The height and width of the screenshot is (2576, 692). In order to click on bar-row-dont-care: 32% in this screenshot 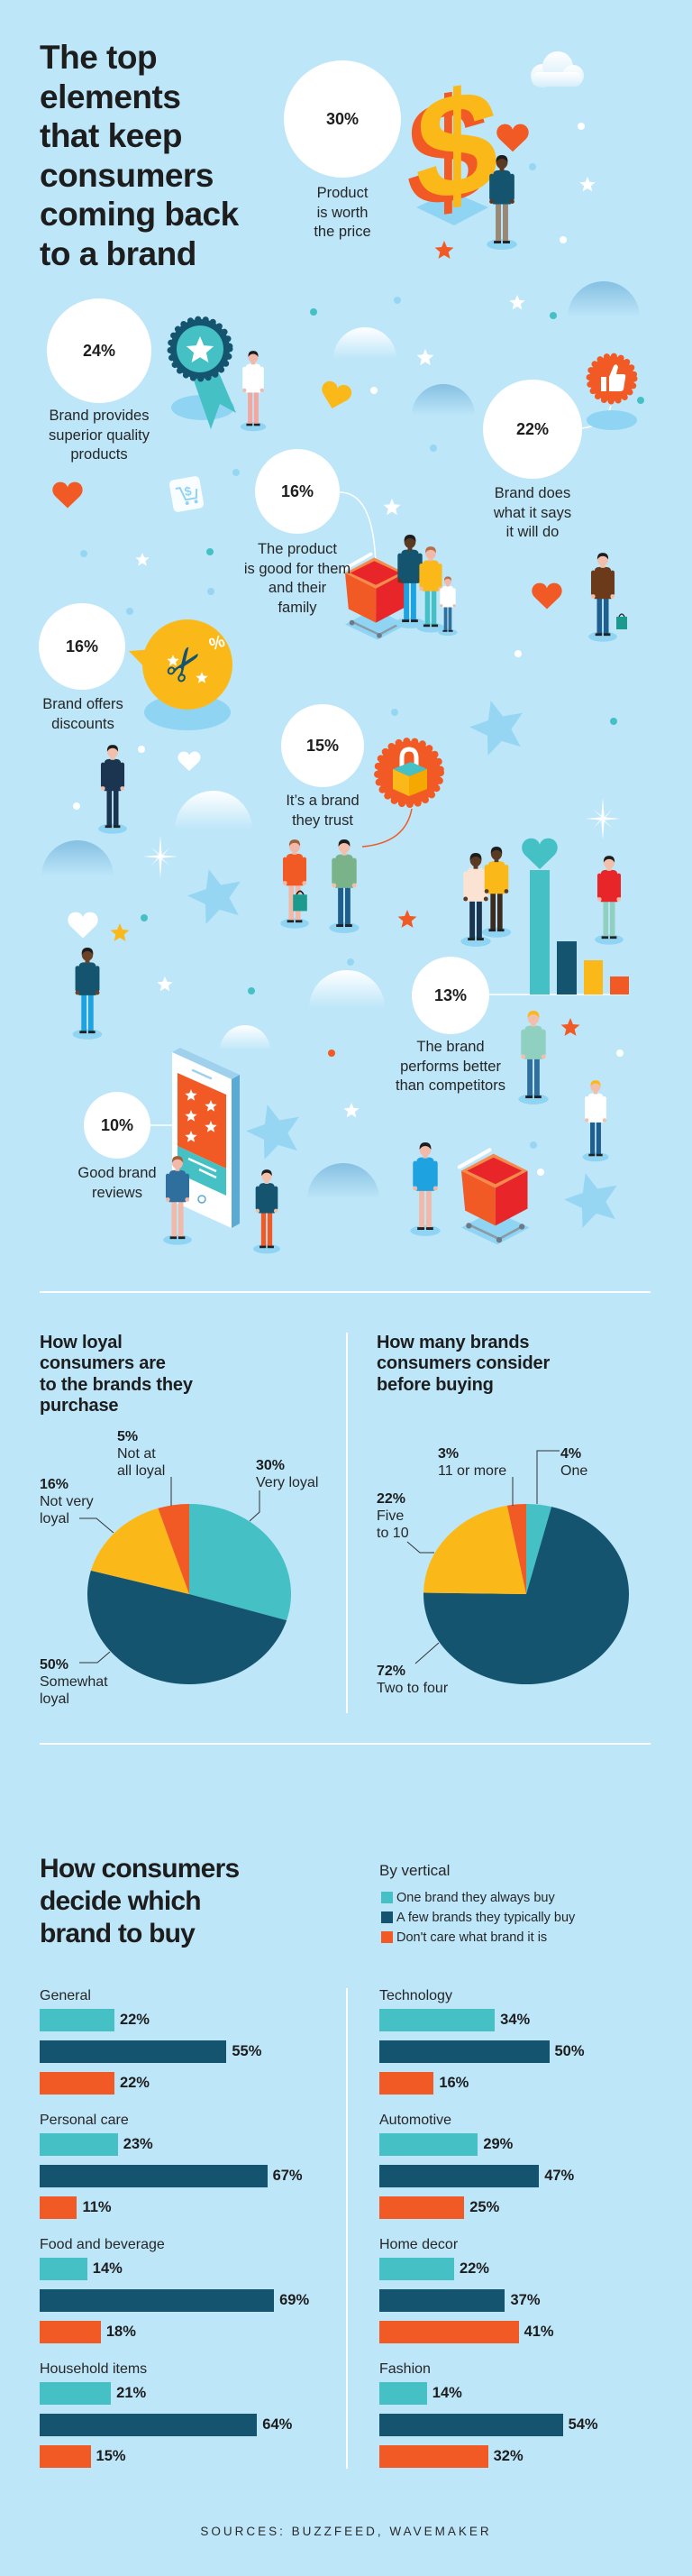, I will do `click(451, 2456)`.